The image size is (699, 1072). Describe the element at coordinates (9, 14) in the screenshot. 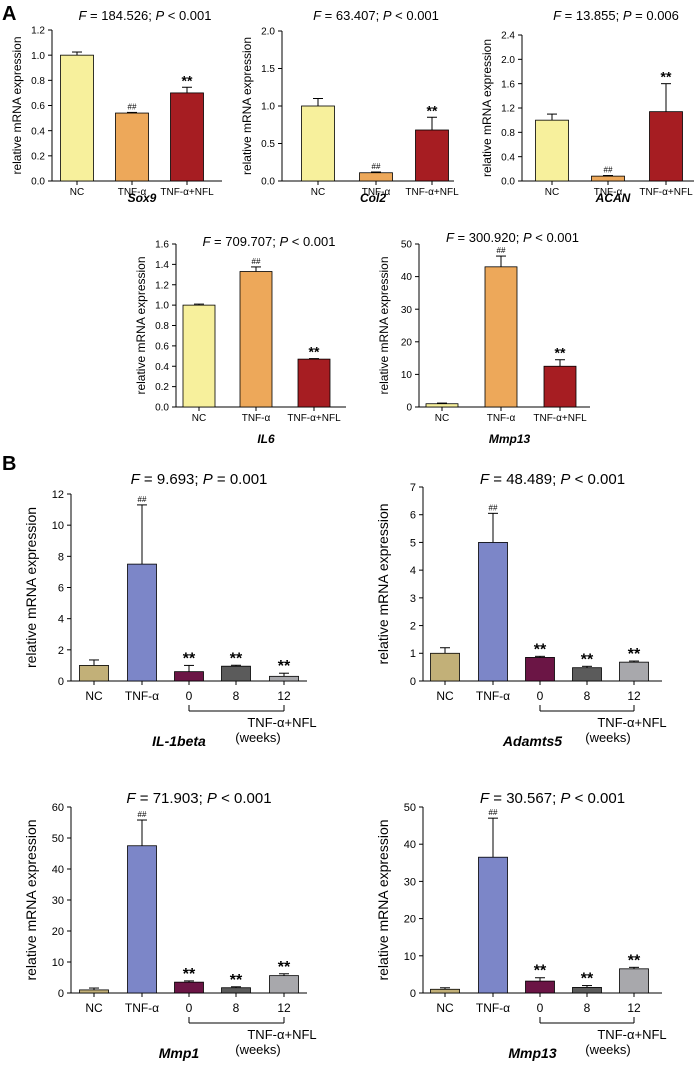

I see `panel-label-a: A` at that location.